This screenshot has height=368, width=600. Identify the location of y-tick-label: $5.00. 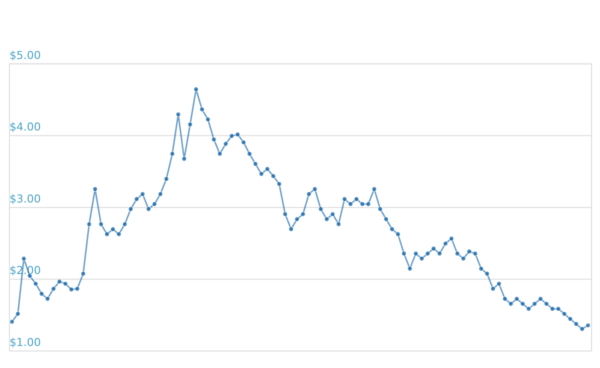
(25, 55).